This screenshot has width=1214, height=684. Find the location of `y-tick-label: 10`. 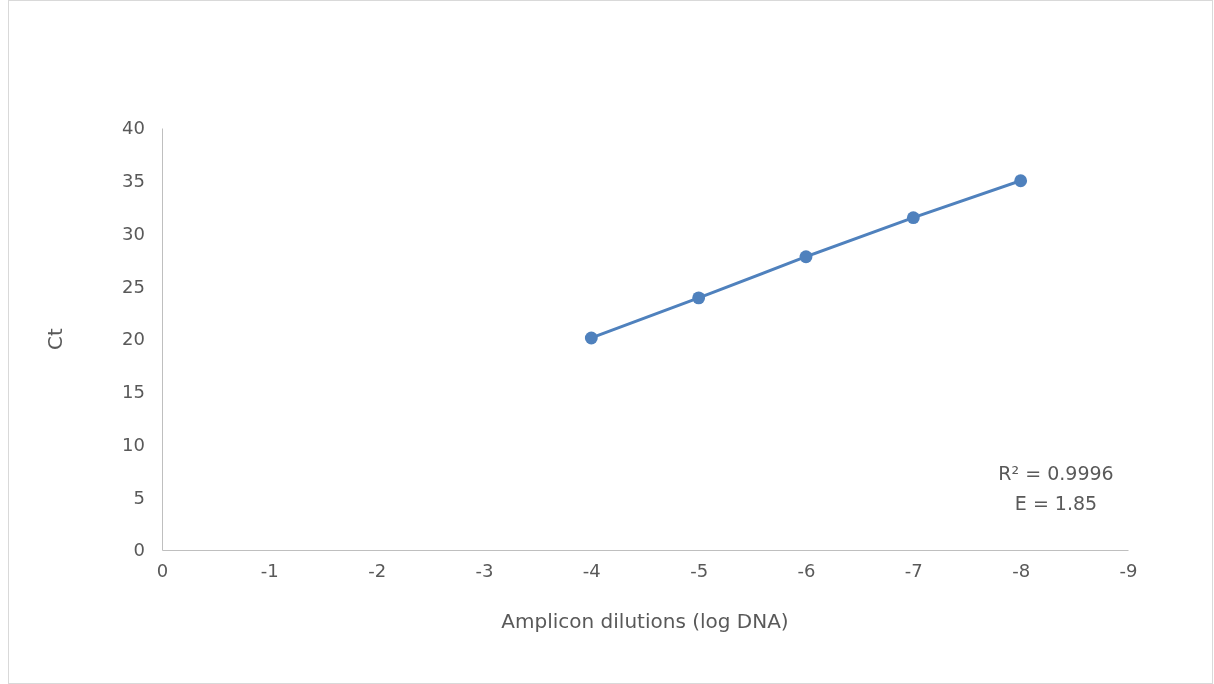

y-tick-label: 10 is located at coordinates (133, 444).